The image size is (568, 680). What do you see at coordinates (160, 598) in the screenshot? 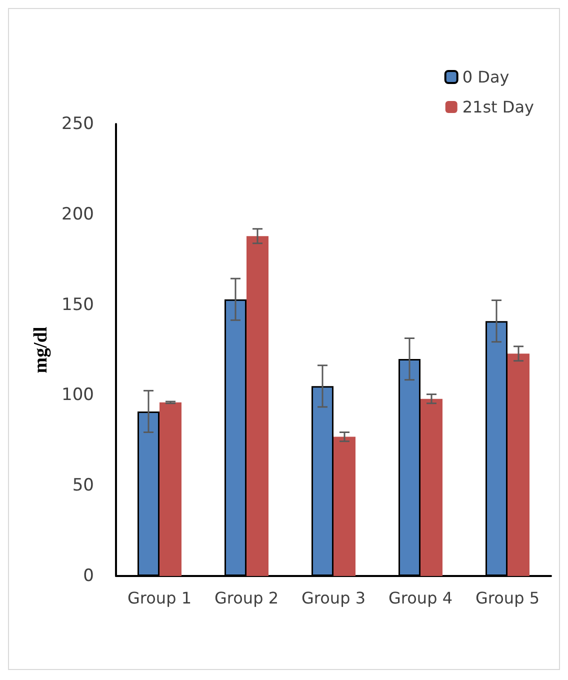
I see `x-tick-label: Group 1` at bounding box center [160, 598].